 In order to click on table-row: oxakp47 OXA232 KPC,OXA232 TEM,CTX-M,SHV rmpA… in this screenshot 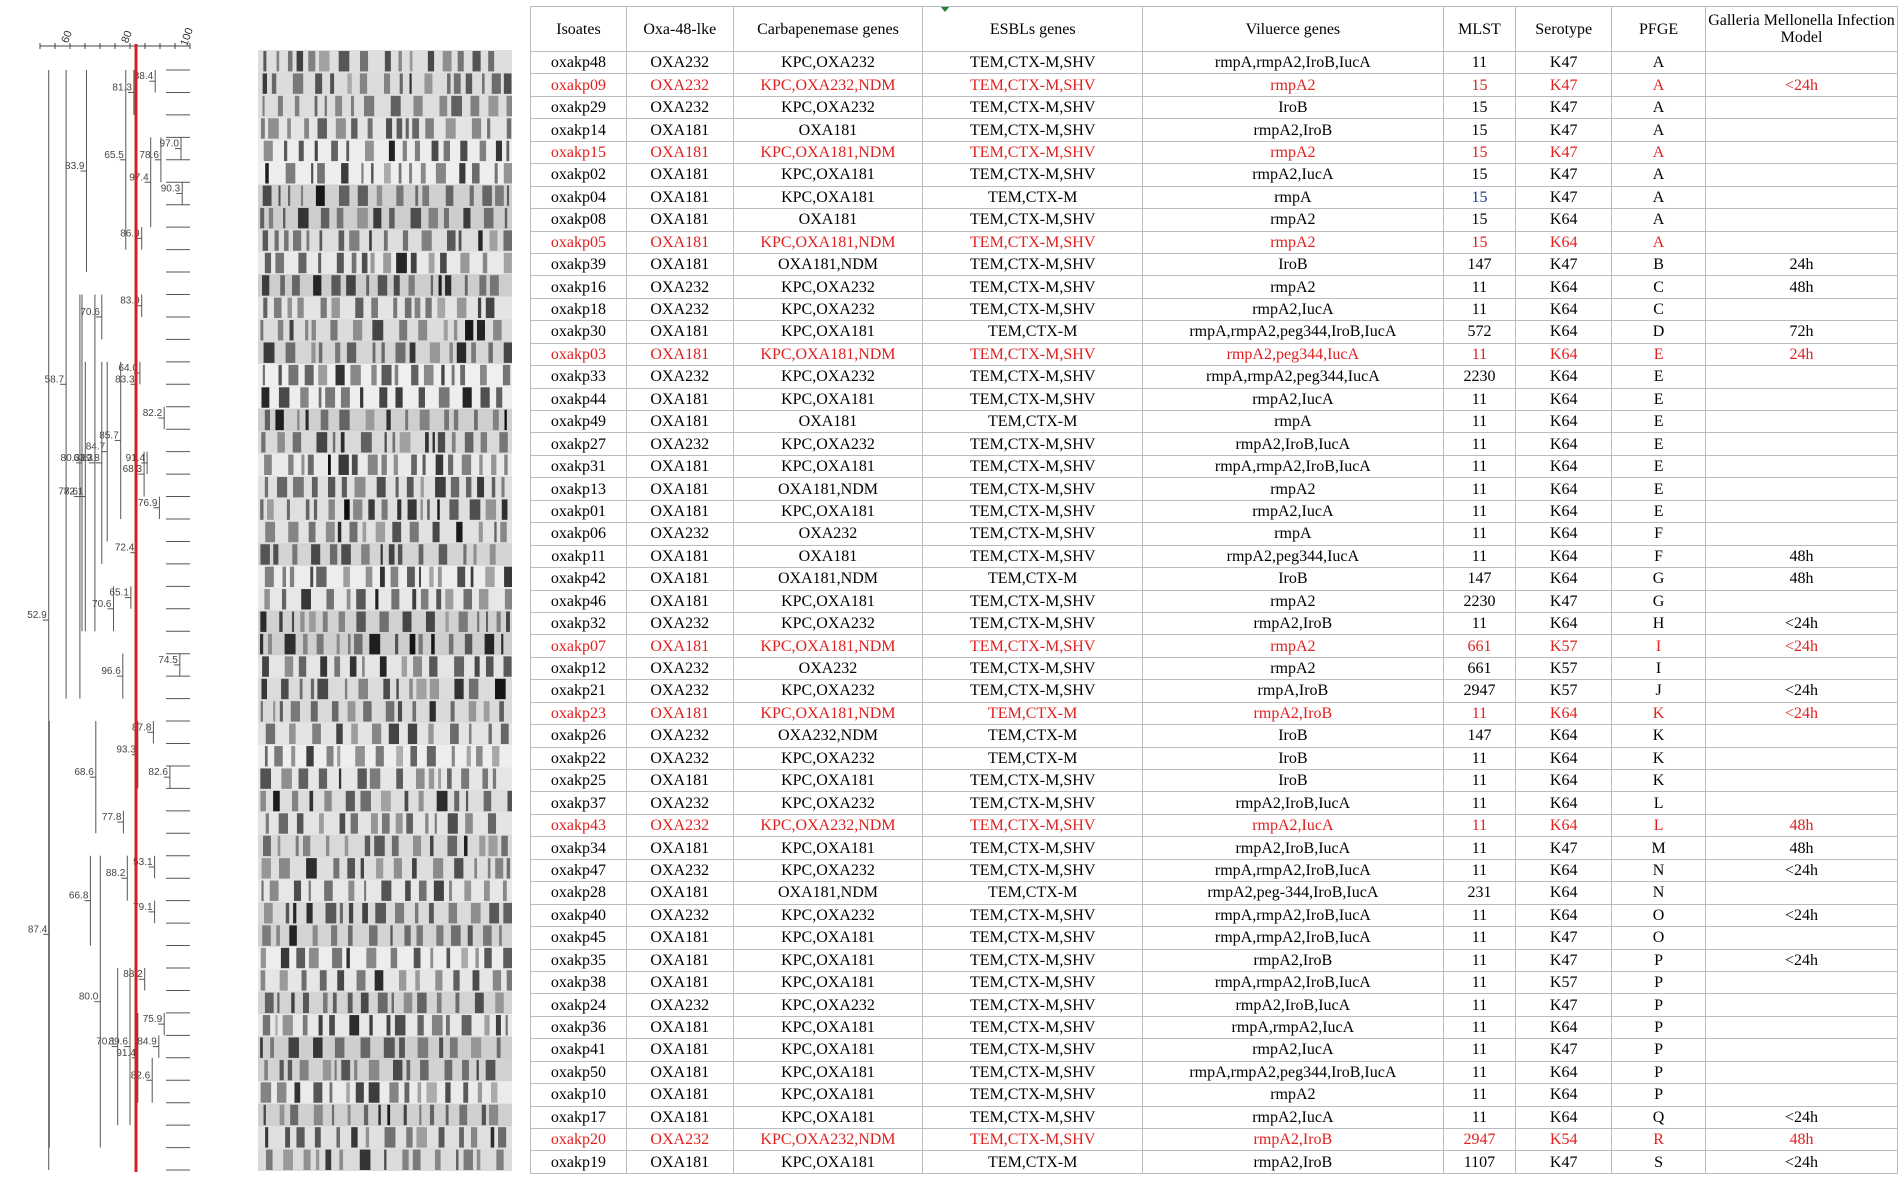, I will do `click(1214, 870)`.